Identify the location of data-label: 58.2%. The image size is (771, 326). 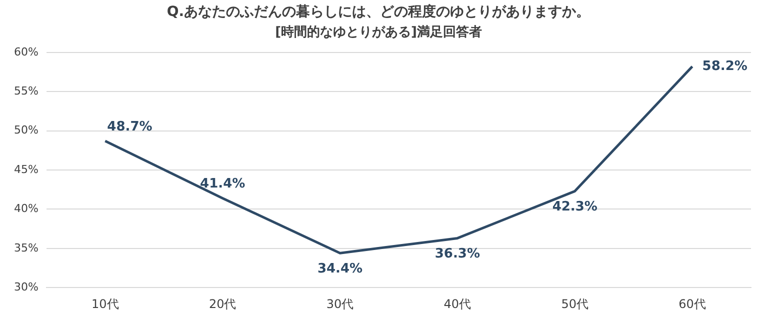
(725, 66).